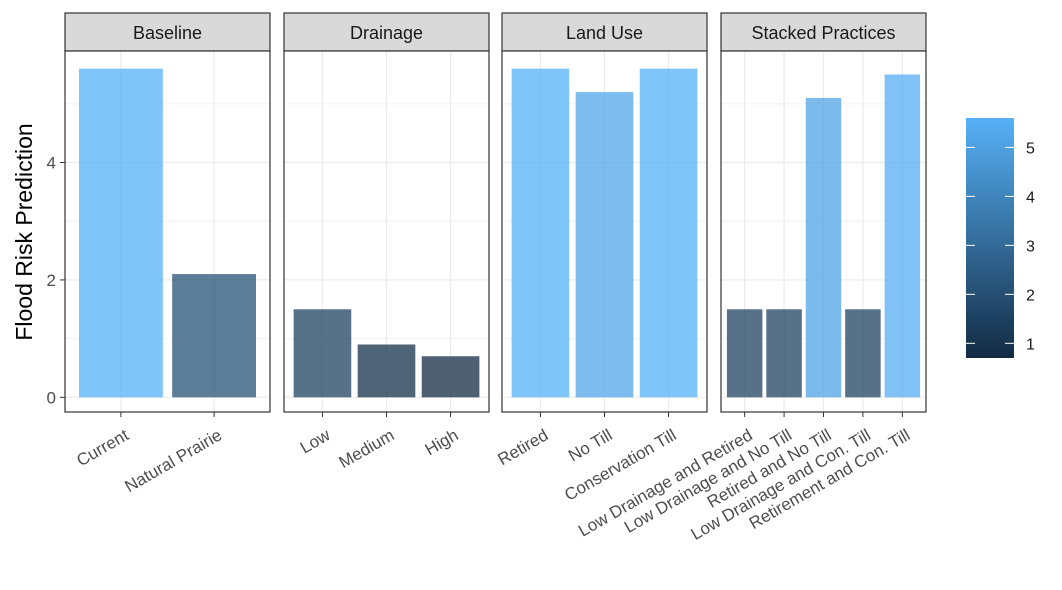  I want to click on facet-title: Drainage, so click(386, 33).